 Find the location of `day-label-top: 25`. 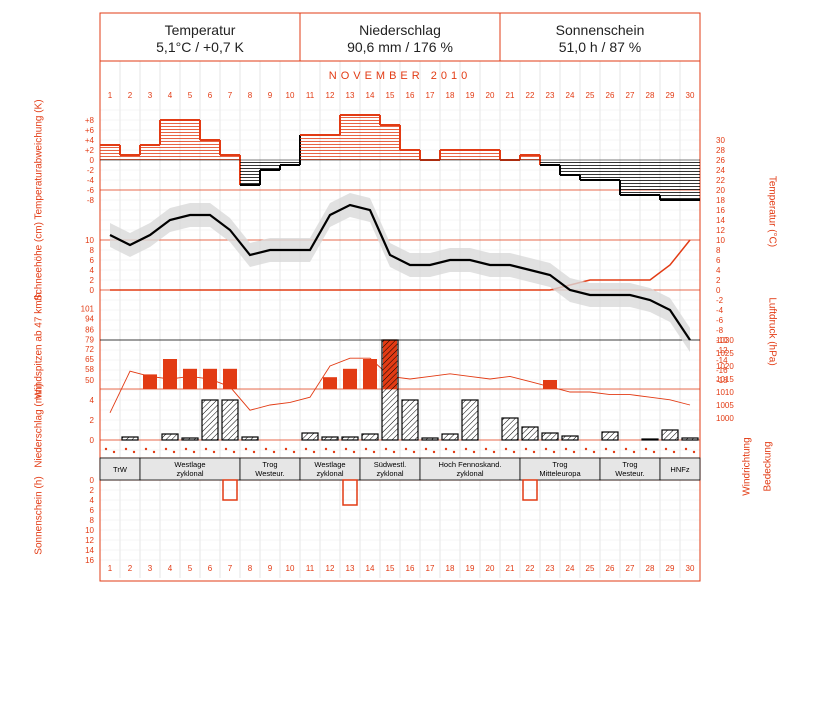

day-label-top: 25 is located at coordinates (590, 95).